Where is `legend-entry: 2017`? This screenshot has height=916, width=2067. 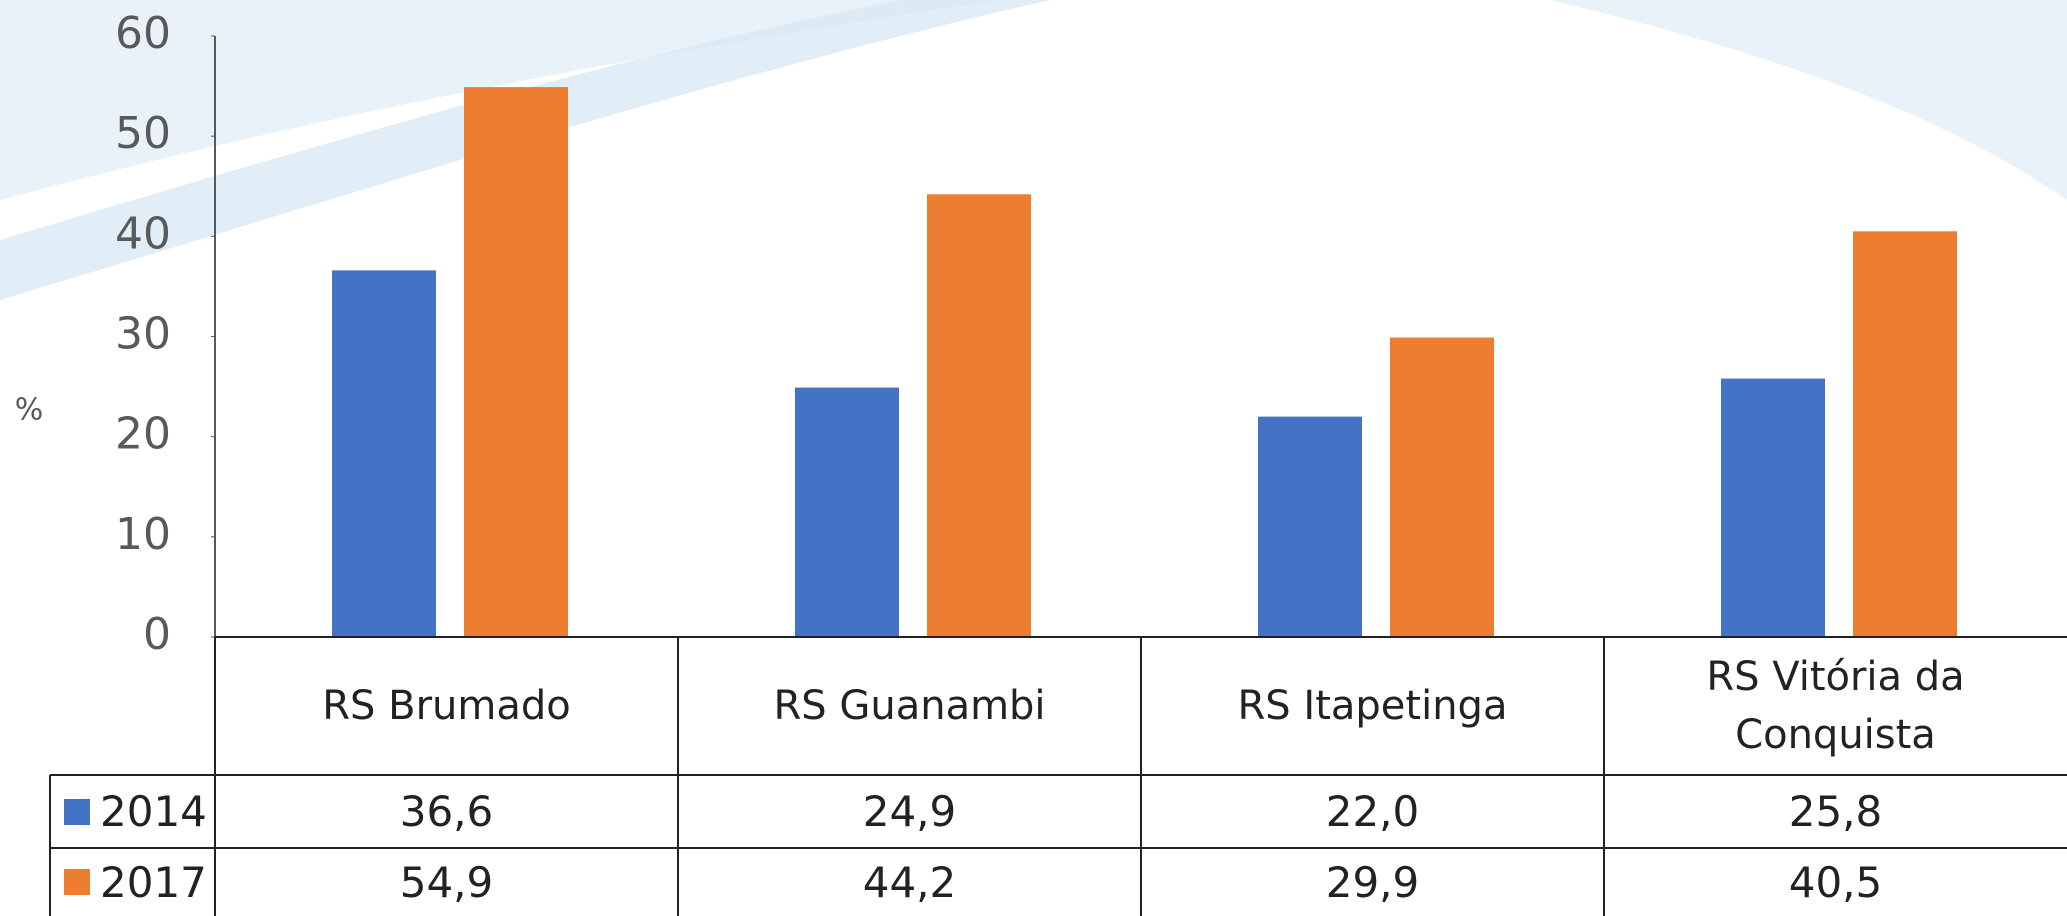 legend-entry: 2017 is located at coordinates (132, 882).